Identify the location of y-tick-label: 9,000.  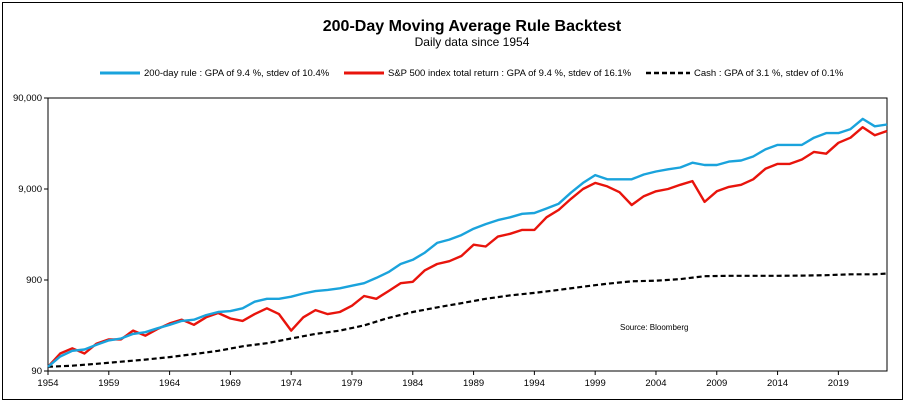
(30, 189).